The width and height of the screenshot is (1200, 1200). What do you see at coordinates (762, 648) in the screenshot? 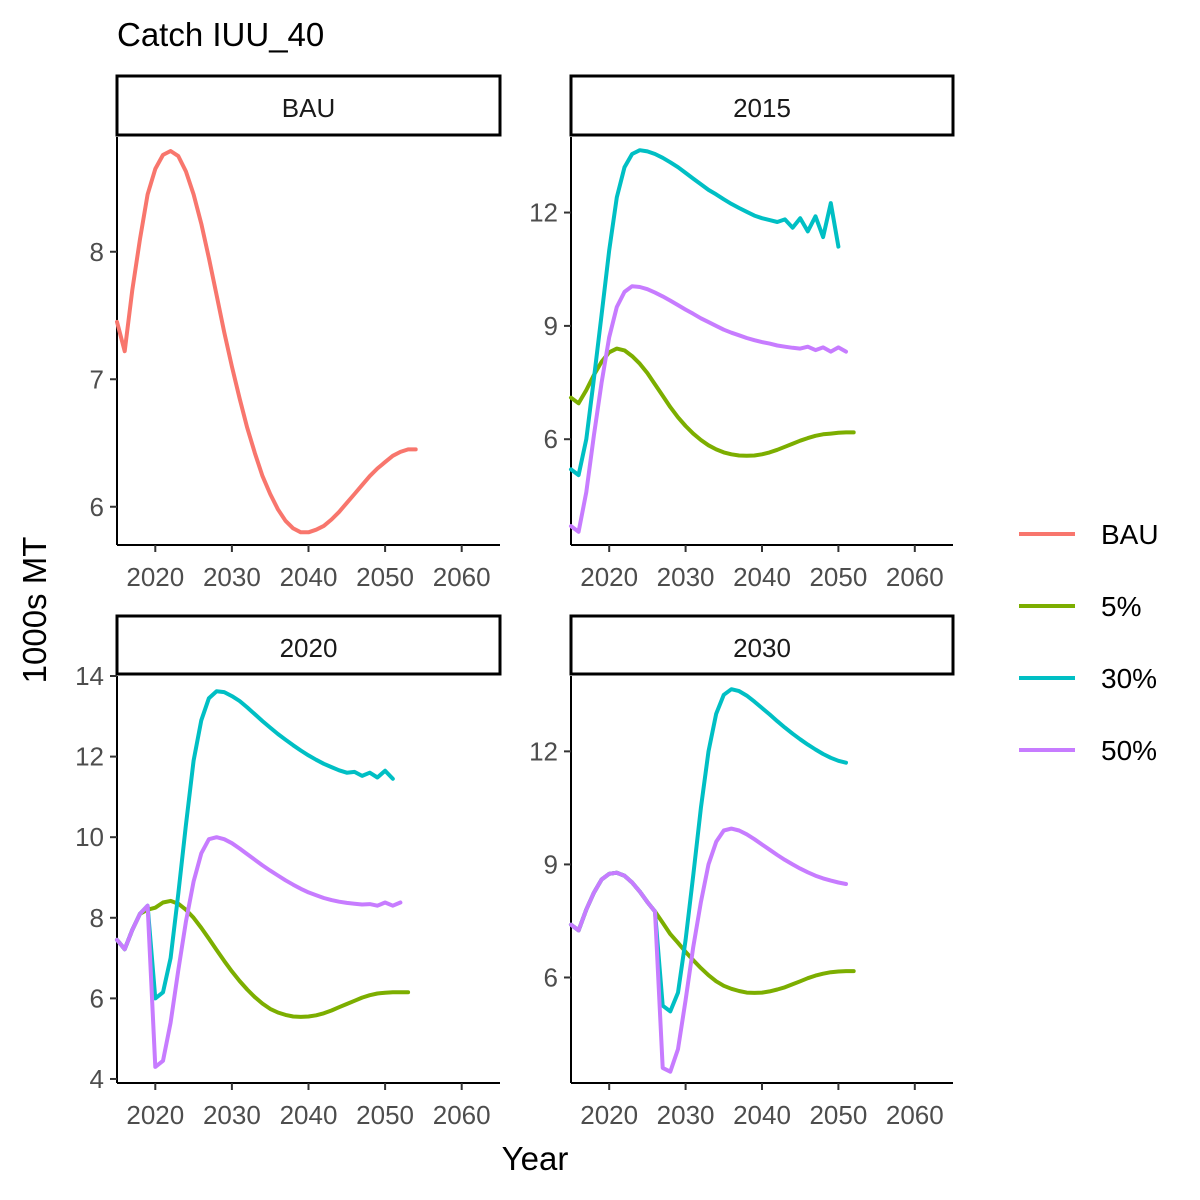
I see `facet-strip-label: 2030` at bounding box center [762, 648].